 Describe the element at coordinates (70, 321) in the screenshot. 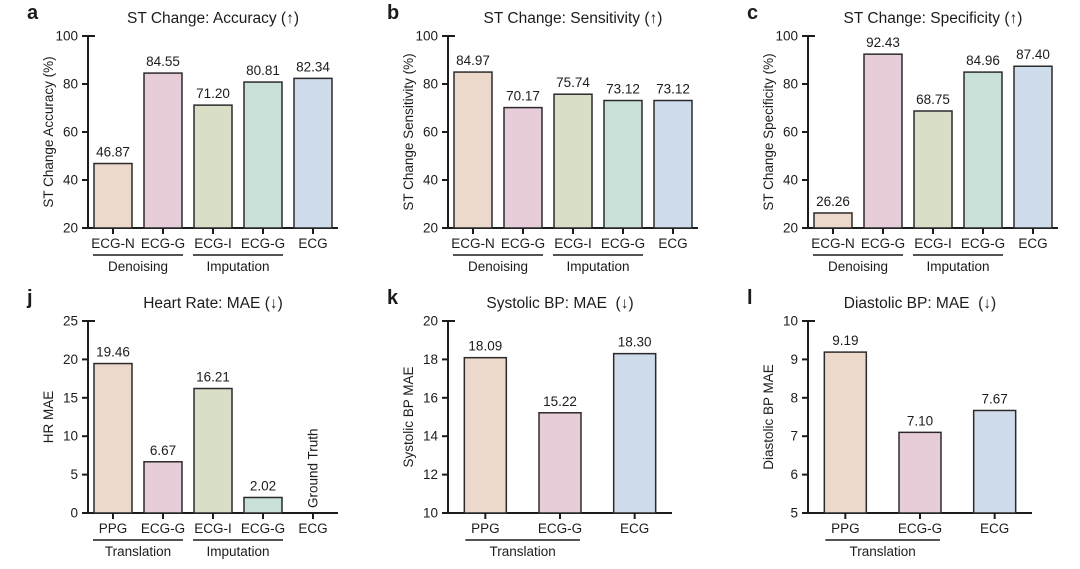

I see `y-tick-label: 25` at that location.